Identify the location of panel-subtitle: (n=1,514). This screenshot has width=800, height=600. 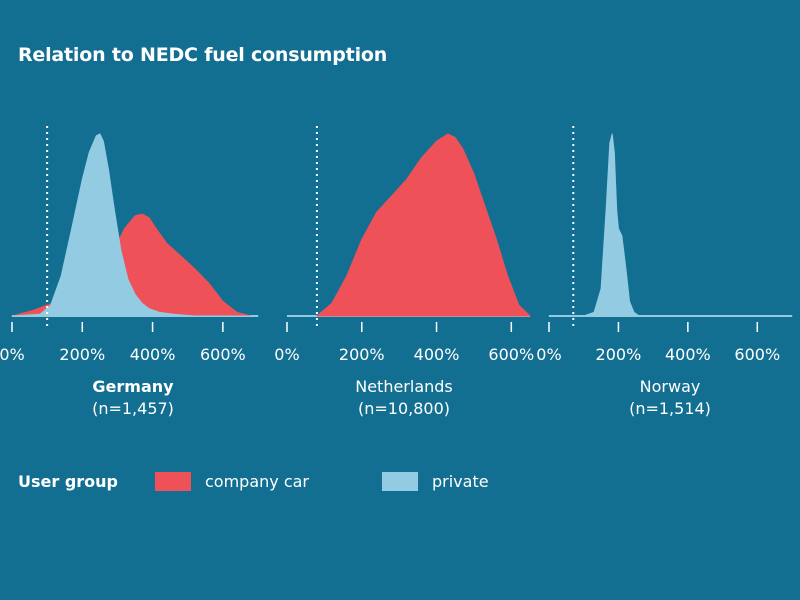
(670, 408).